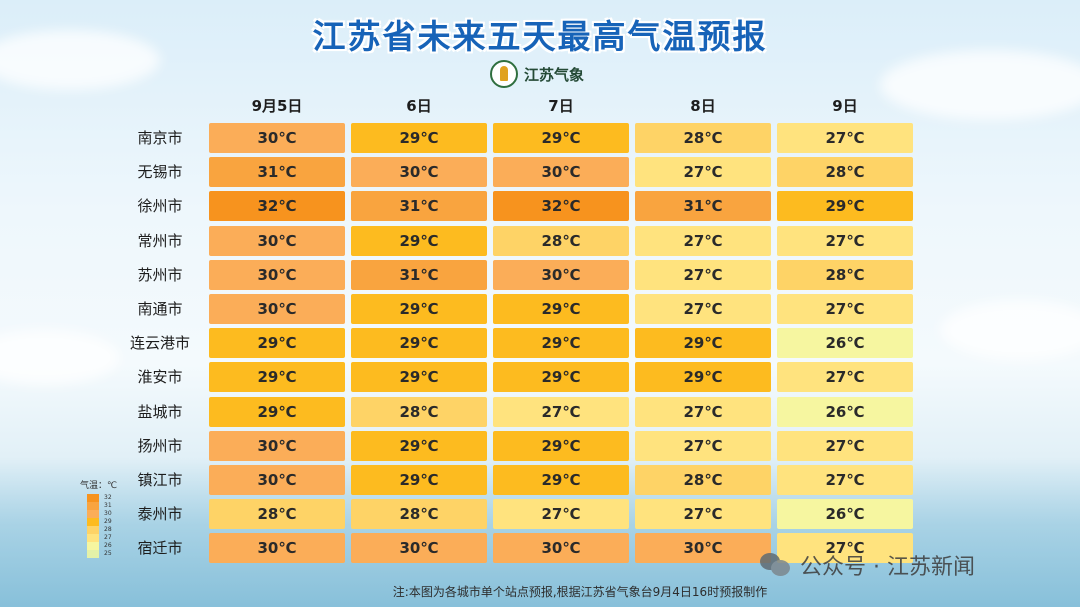 This screenshot has height=607, width=1080. What do you see at coordinates (108, 505) in the screenshot?
I see `legend-label: 31` at bounding box center [108, 505].